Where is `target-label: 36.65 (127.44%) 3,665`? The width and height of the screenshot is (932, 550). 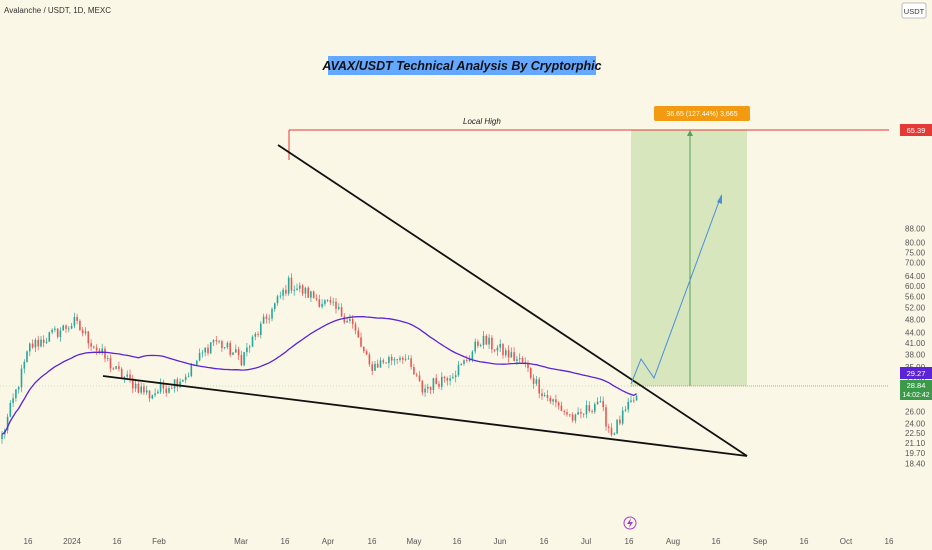
target-label: 36.65 (127.44%) 3,665 is located at coordinates (701, 114).